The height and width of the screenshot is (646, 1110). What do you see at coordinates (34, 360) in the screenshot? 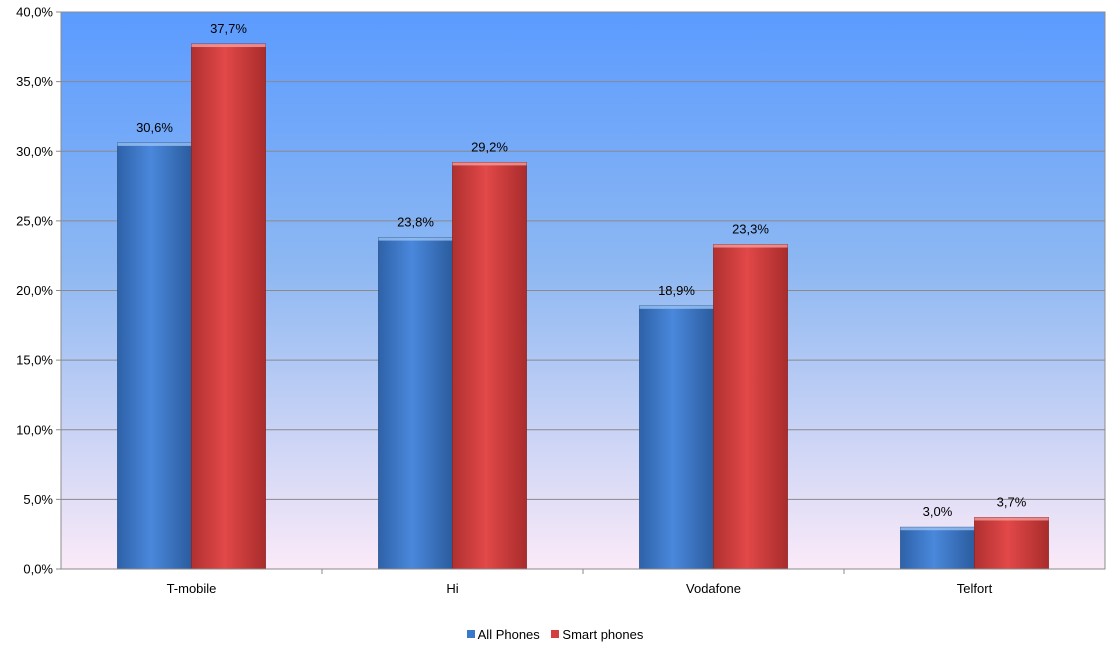
I see `y-tick-label: 15,0%` at bounding box center [34, 360].